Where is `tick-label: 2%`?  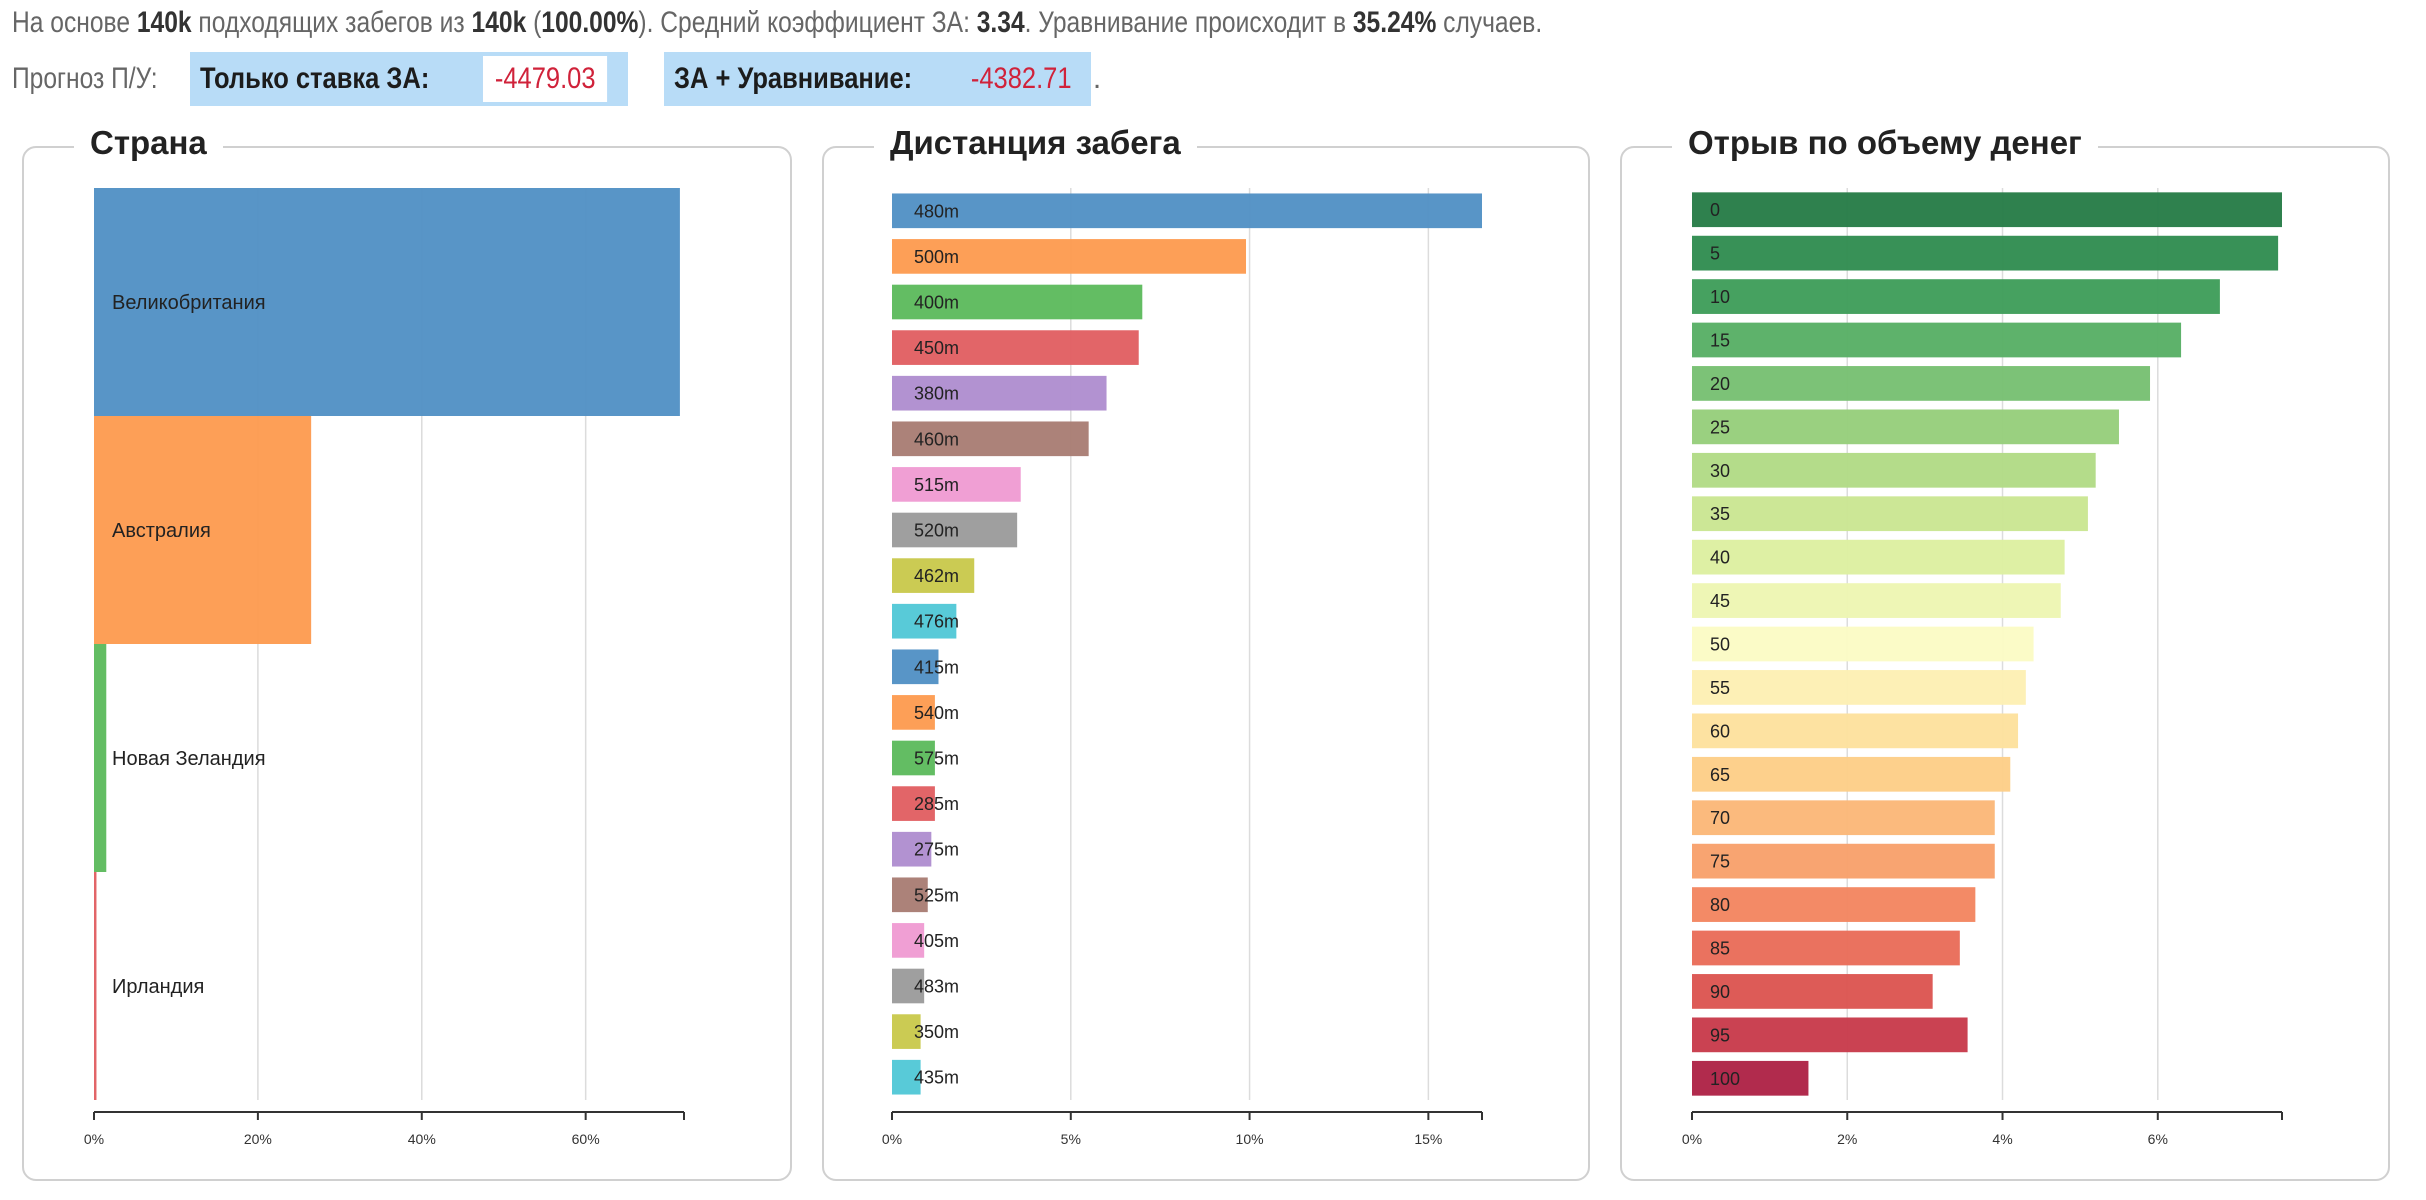
tick-label: 2% is located at coordinates (1847, 1139).